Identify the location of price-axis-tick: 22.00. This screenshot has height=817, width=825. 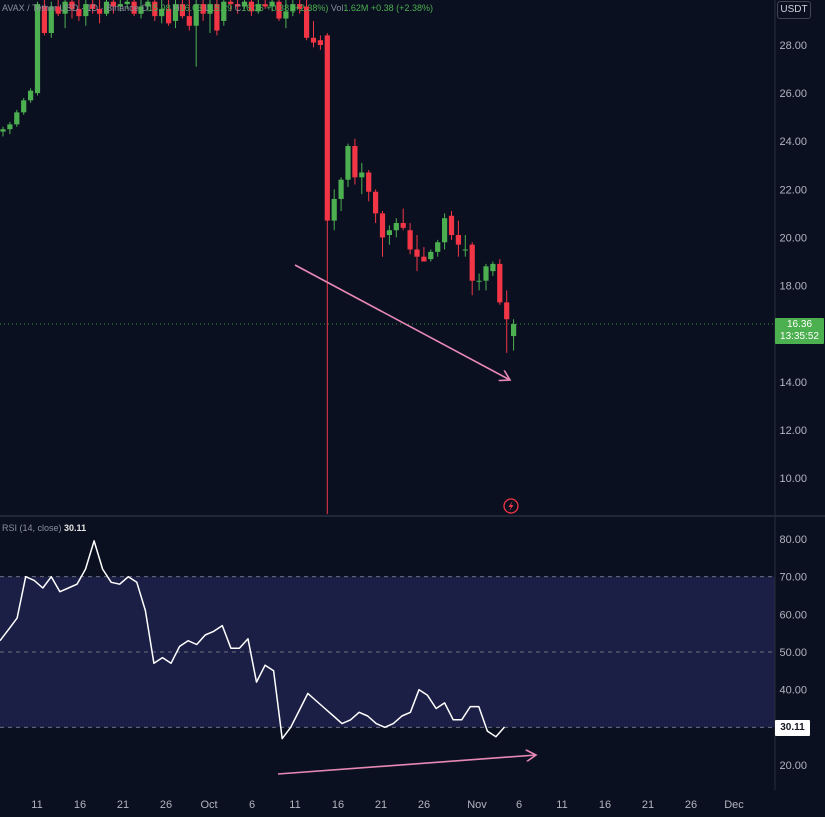
(793, 190).